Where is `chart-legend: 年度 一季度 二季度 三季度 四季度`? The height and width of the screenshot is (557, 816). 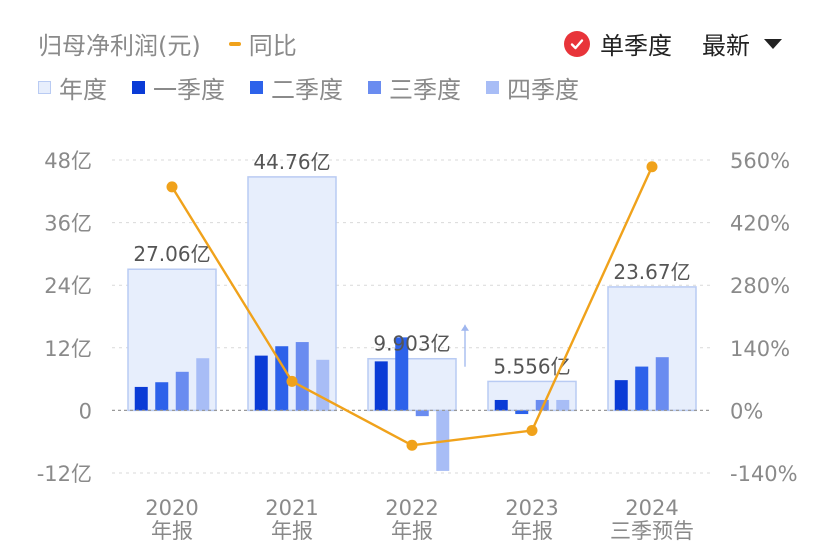 chart-legend: 年度 一季度 二季度 三季度 四季度 is located at coordinates (321, 87).